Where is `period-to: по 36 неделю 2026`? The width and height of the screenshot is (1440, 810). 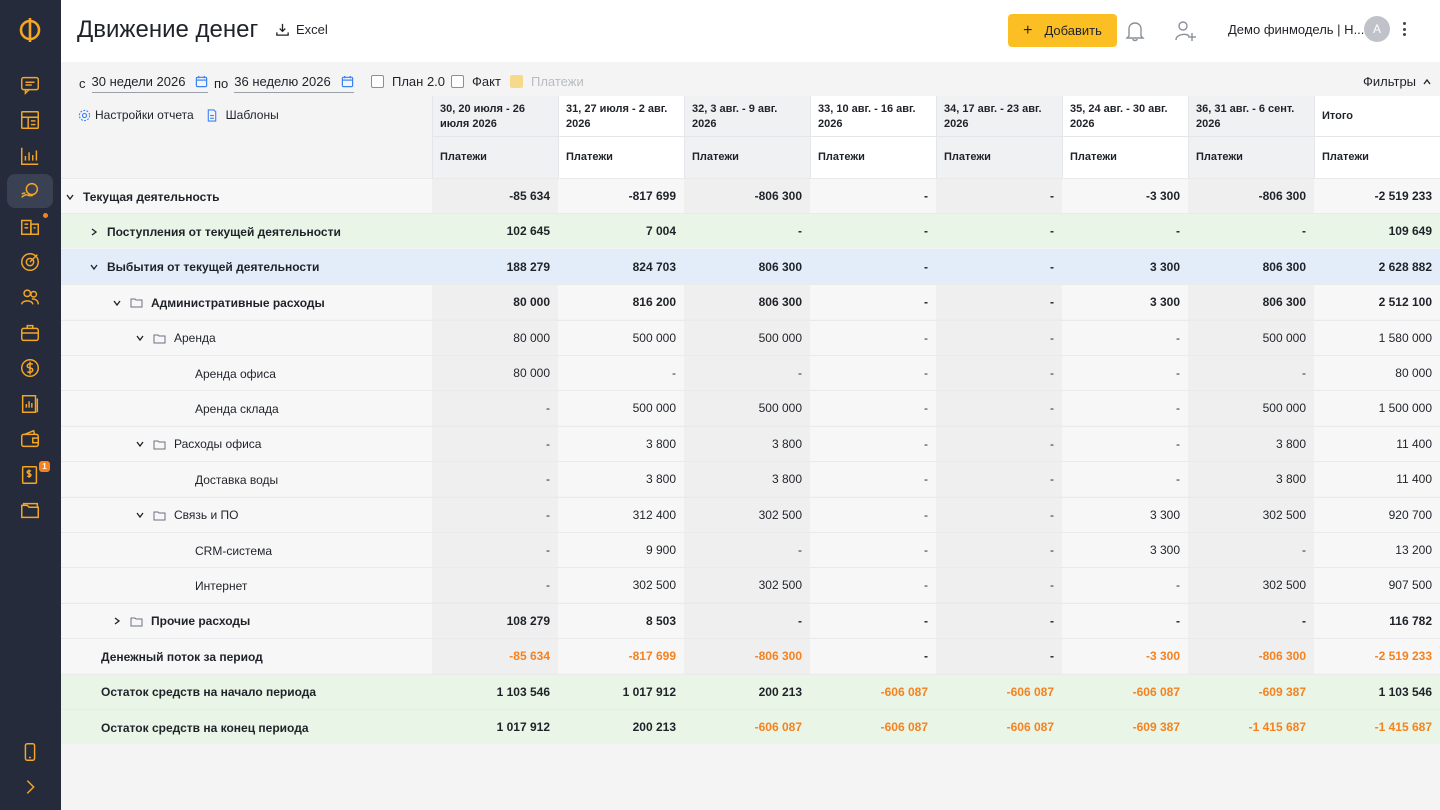 period-to: по 36 неделю 2026 is located at coordinates (284, 83).